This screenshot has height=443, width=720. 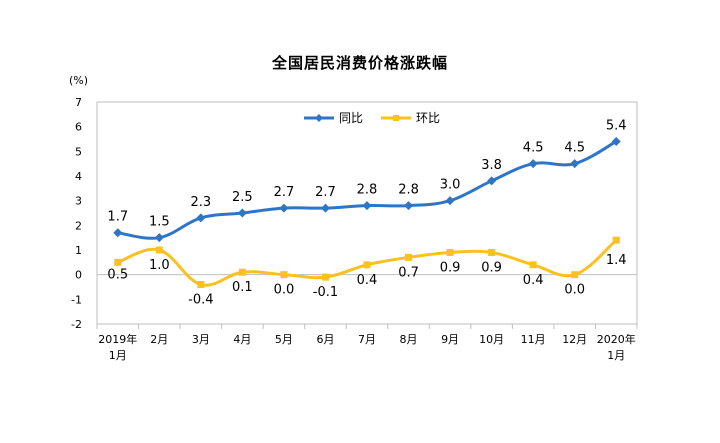 What do you see at coordinates (616, 260) in the screenshot?
I see `data-label: 1.4` at bounding box center [616, 260].